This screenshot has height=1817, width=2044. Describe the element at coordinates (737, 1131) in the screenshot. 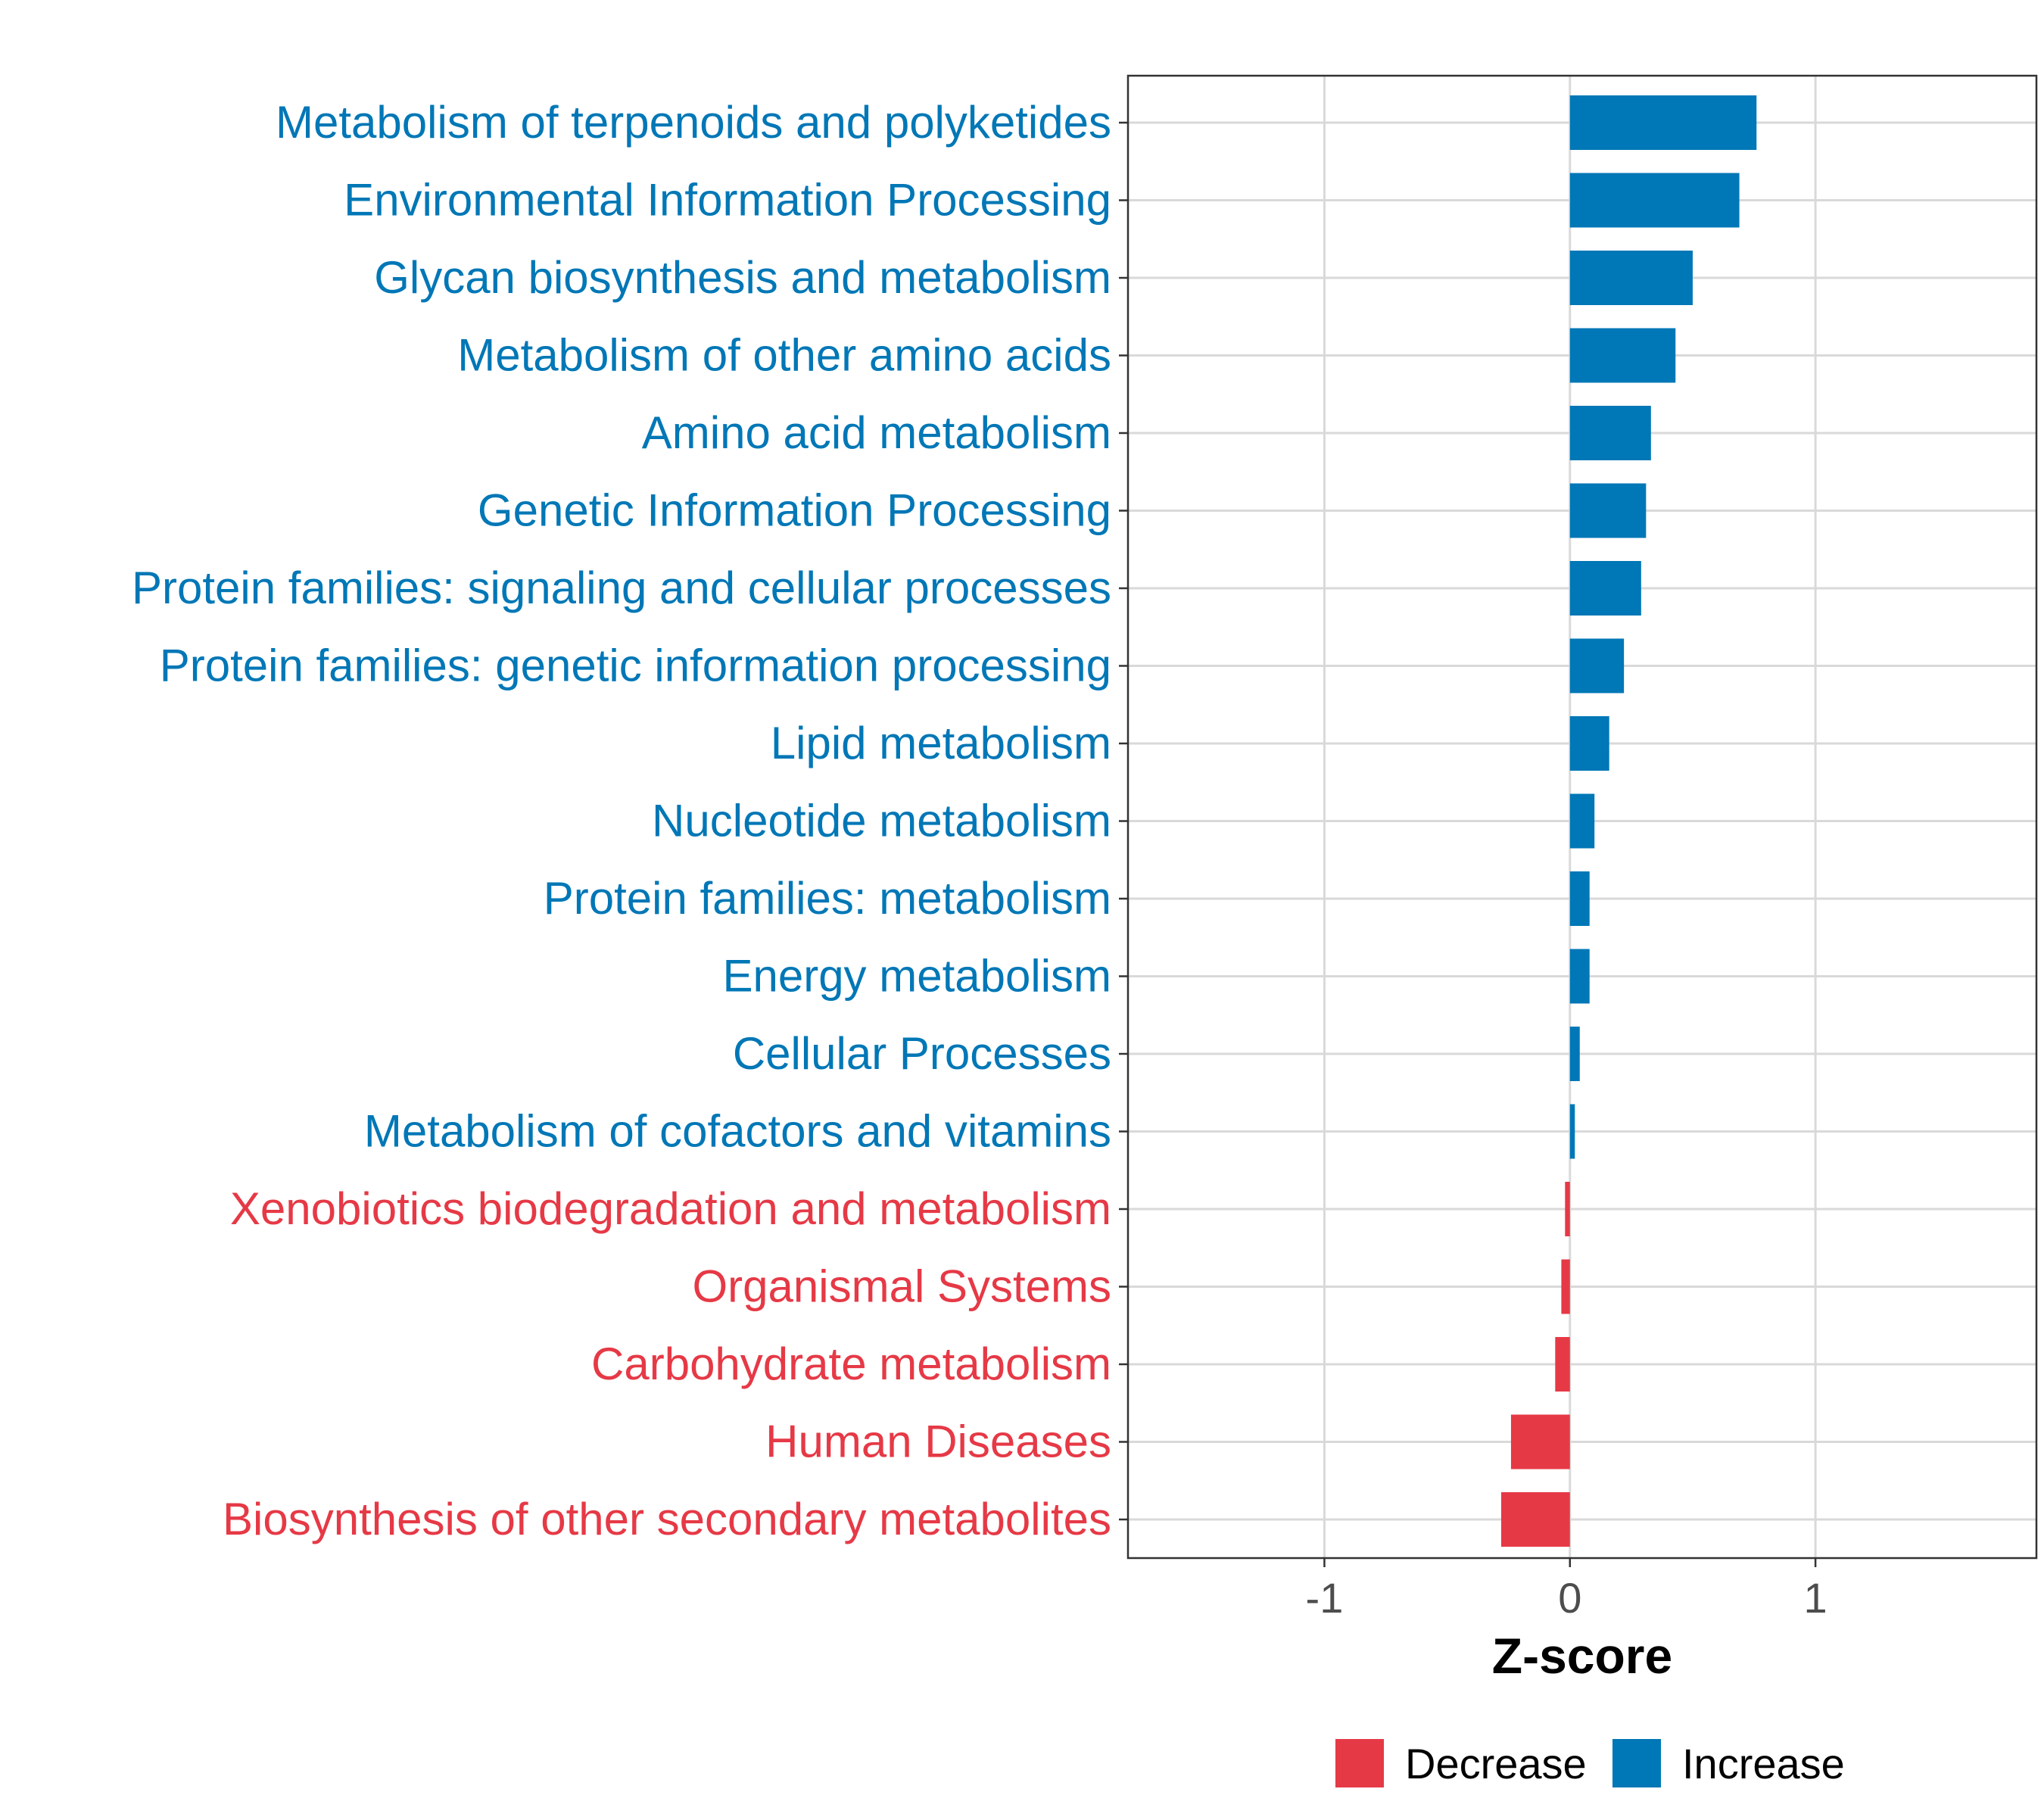

I see `y-label-14: Metabolism of cofactors and vitamins` at that location.